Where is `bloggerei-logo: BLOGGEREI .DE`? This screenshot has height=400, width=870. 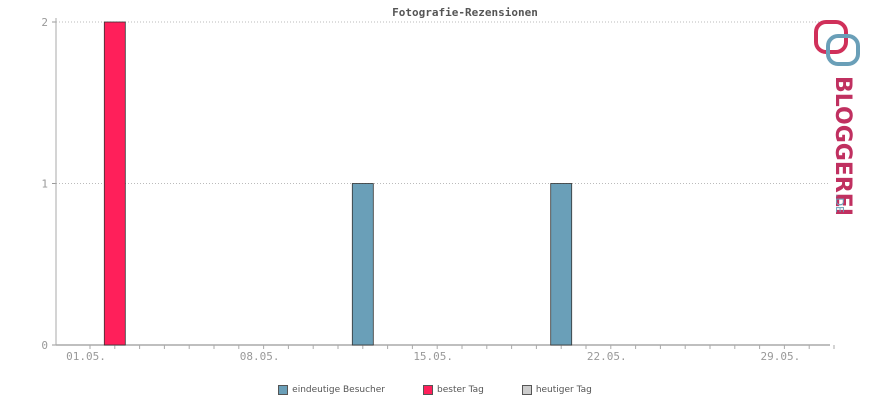 bloggerei-logo: BLOGGEREI .DE is located at coordinates (840, 118).